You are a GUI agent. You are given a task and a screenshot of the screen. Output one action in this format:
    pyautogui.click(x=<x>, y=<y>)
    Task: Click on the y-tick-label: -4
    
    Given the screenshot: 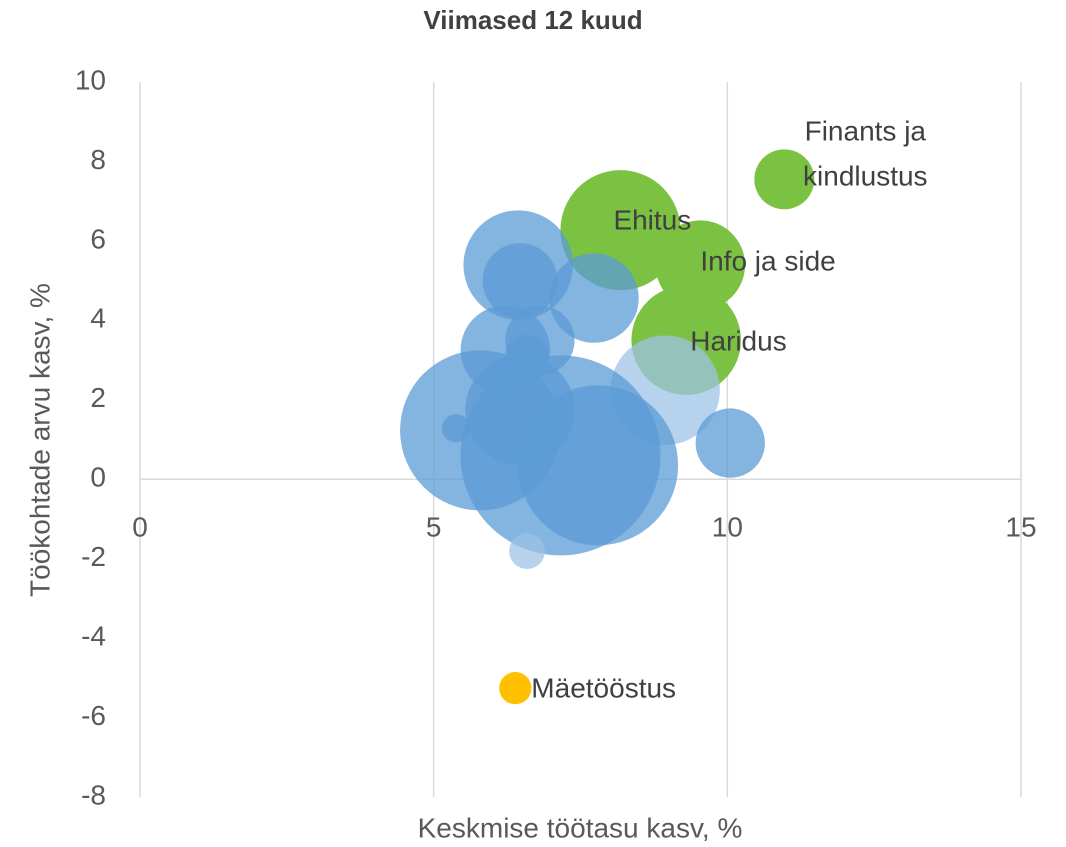 What is the action you would take?
    pyautogui.click(x=93, y=636)
    